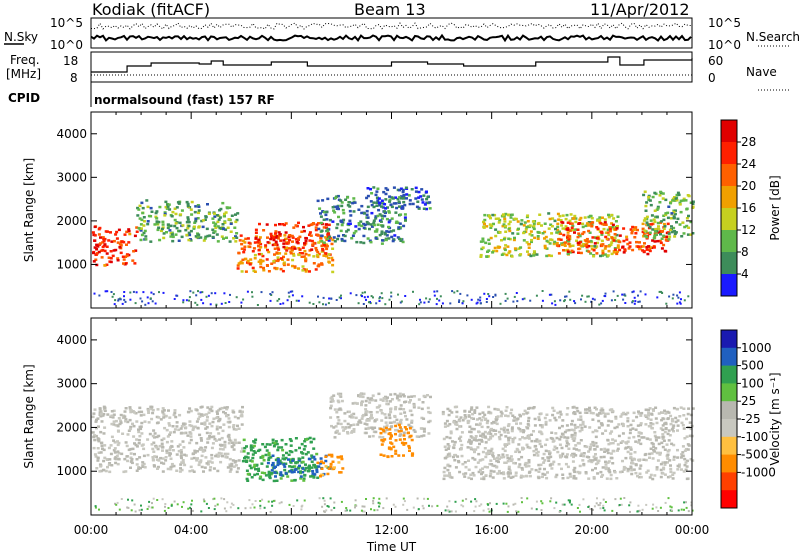 This screenshot has width=800, height=554. I want to click on velocity-colorbar-label: -100, so click(754, 437).